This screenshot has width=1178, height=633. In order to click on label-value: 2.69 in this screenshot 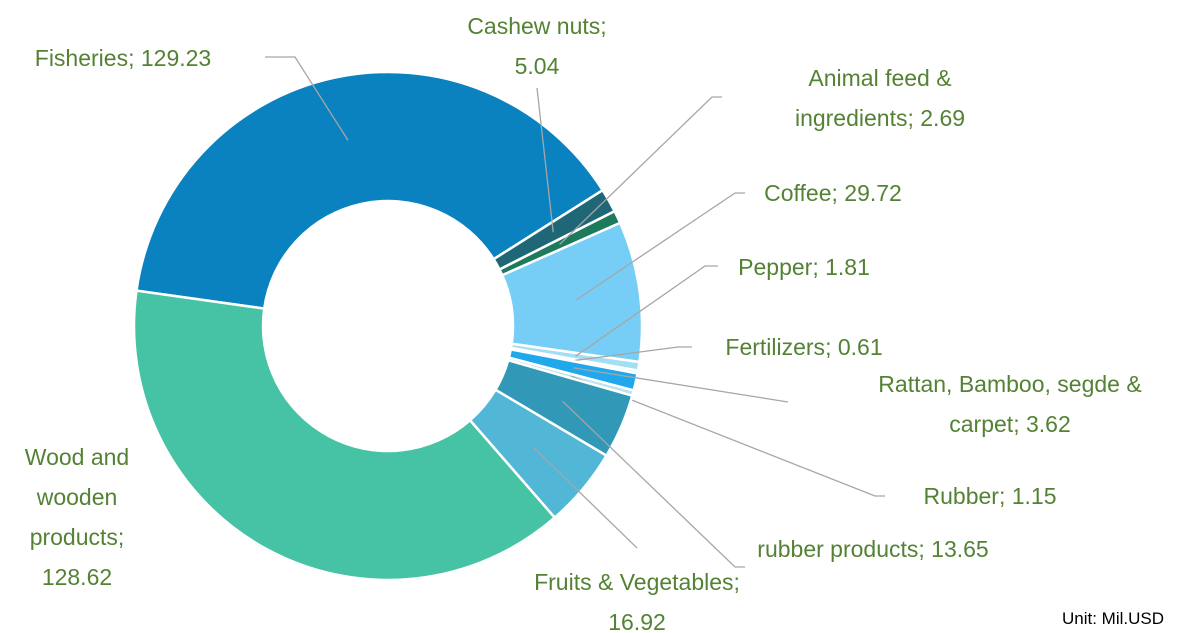, I will do `click(943, 118)`.